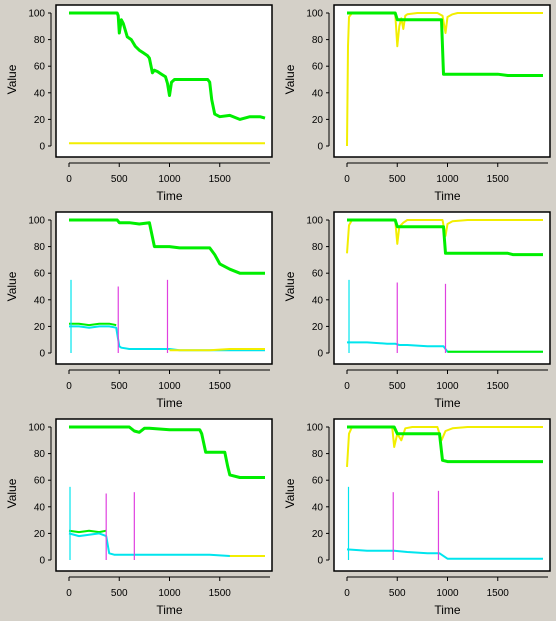 The image size is (556, 621). Describe the element at coordinates (217, 350) in the screenshot. I see `series-line-yellow` at that location.